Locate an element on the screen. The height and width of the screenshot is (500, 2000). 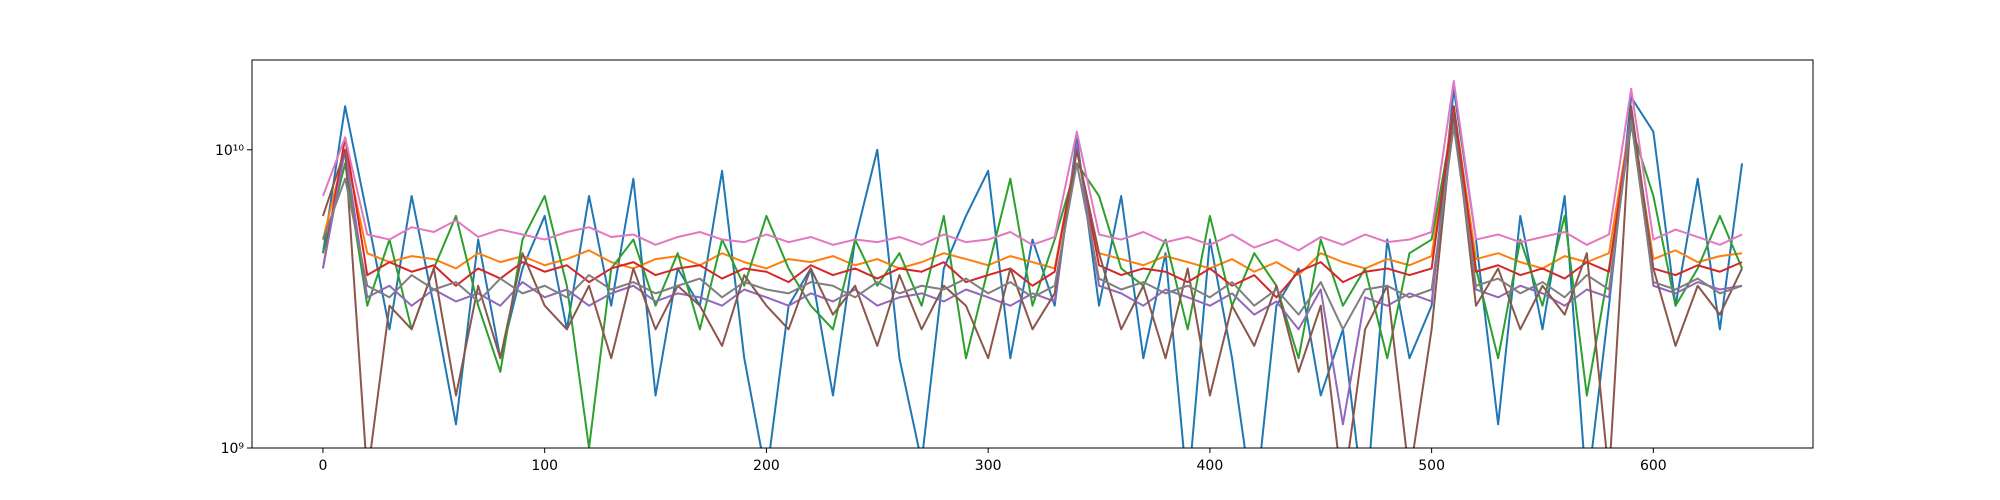
x-tick-label: 400 is located at coordinates (1210, 466).